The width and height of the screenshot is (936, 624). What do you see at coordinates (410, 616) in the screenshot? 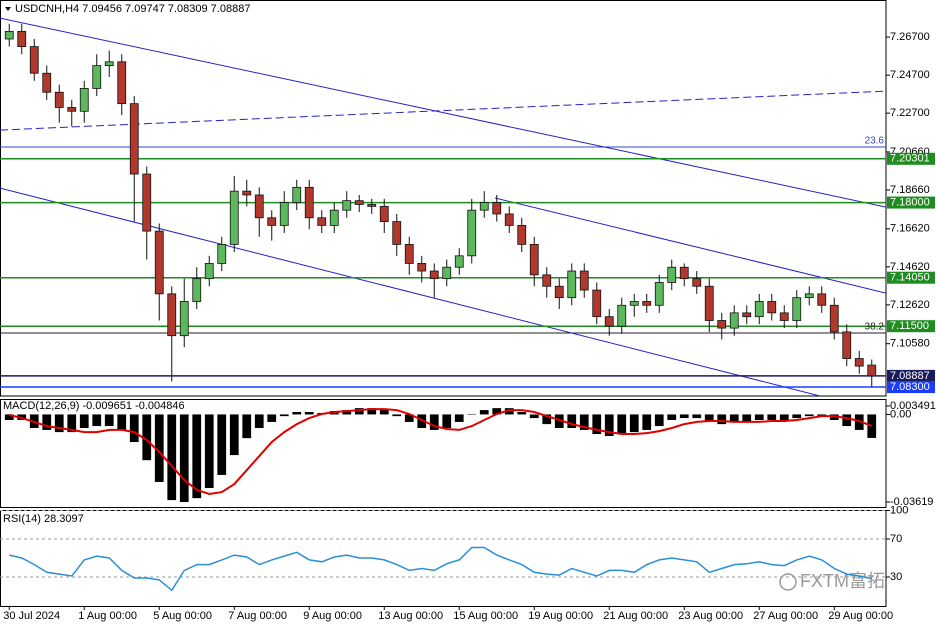
I see `x-tick-label: 13 Aug 00:00` at bounding box center [410, 616].